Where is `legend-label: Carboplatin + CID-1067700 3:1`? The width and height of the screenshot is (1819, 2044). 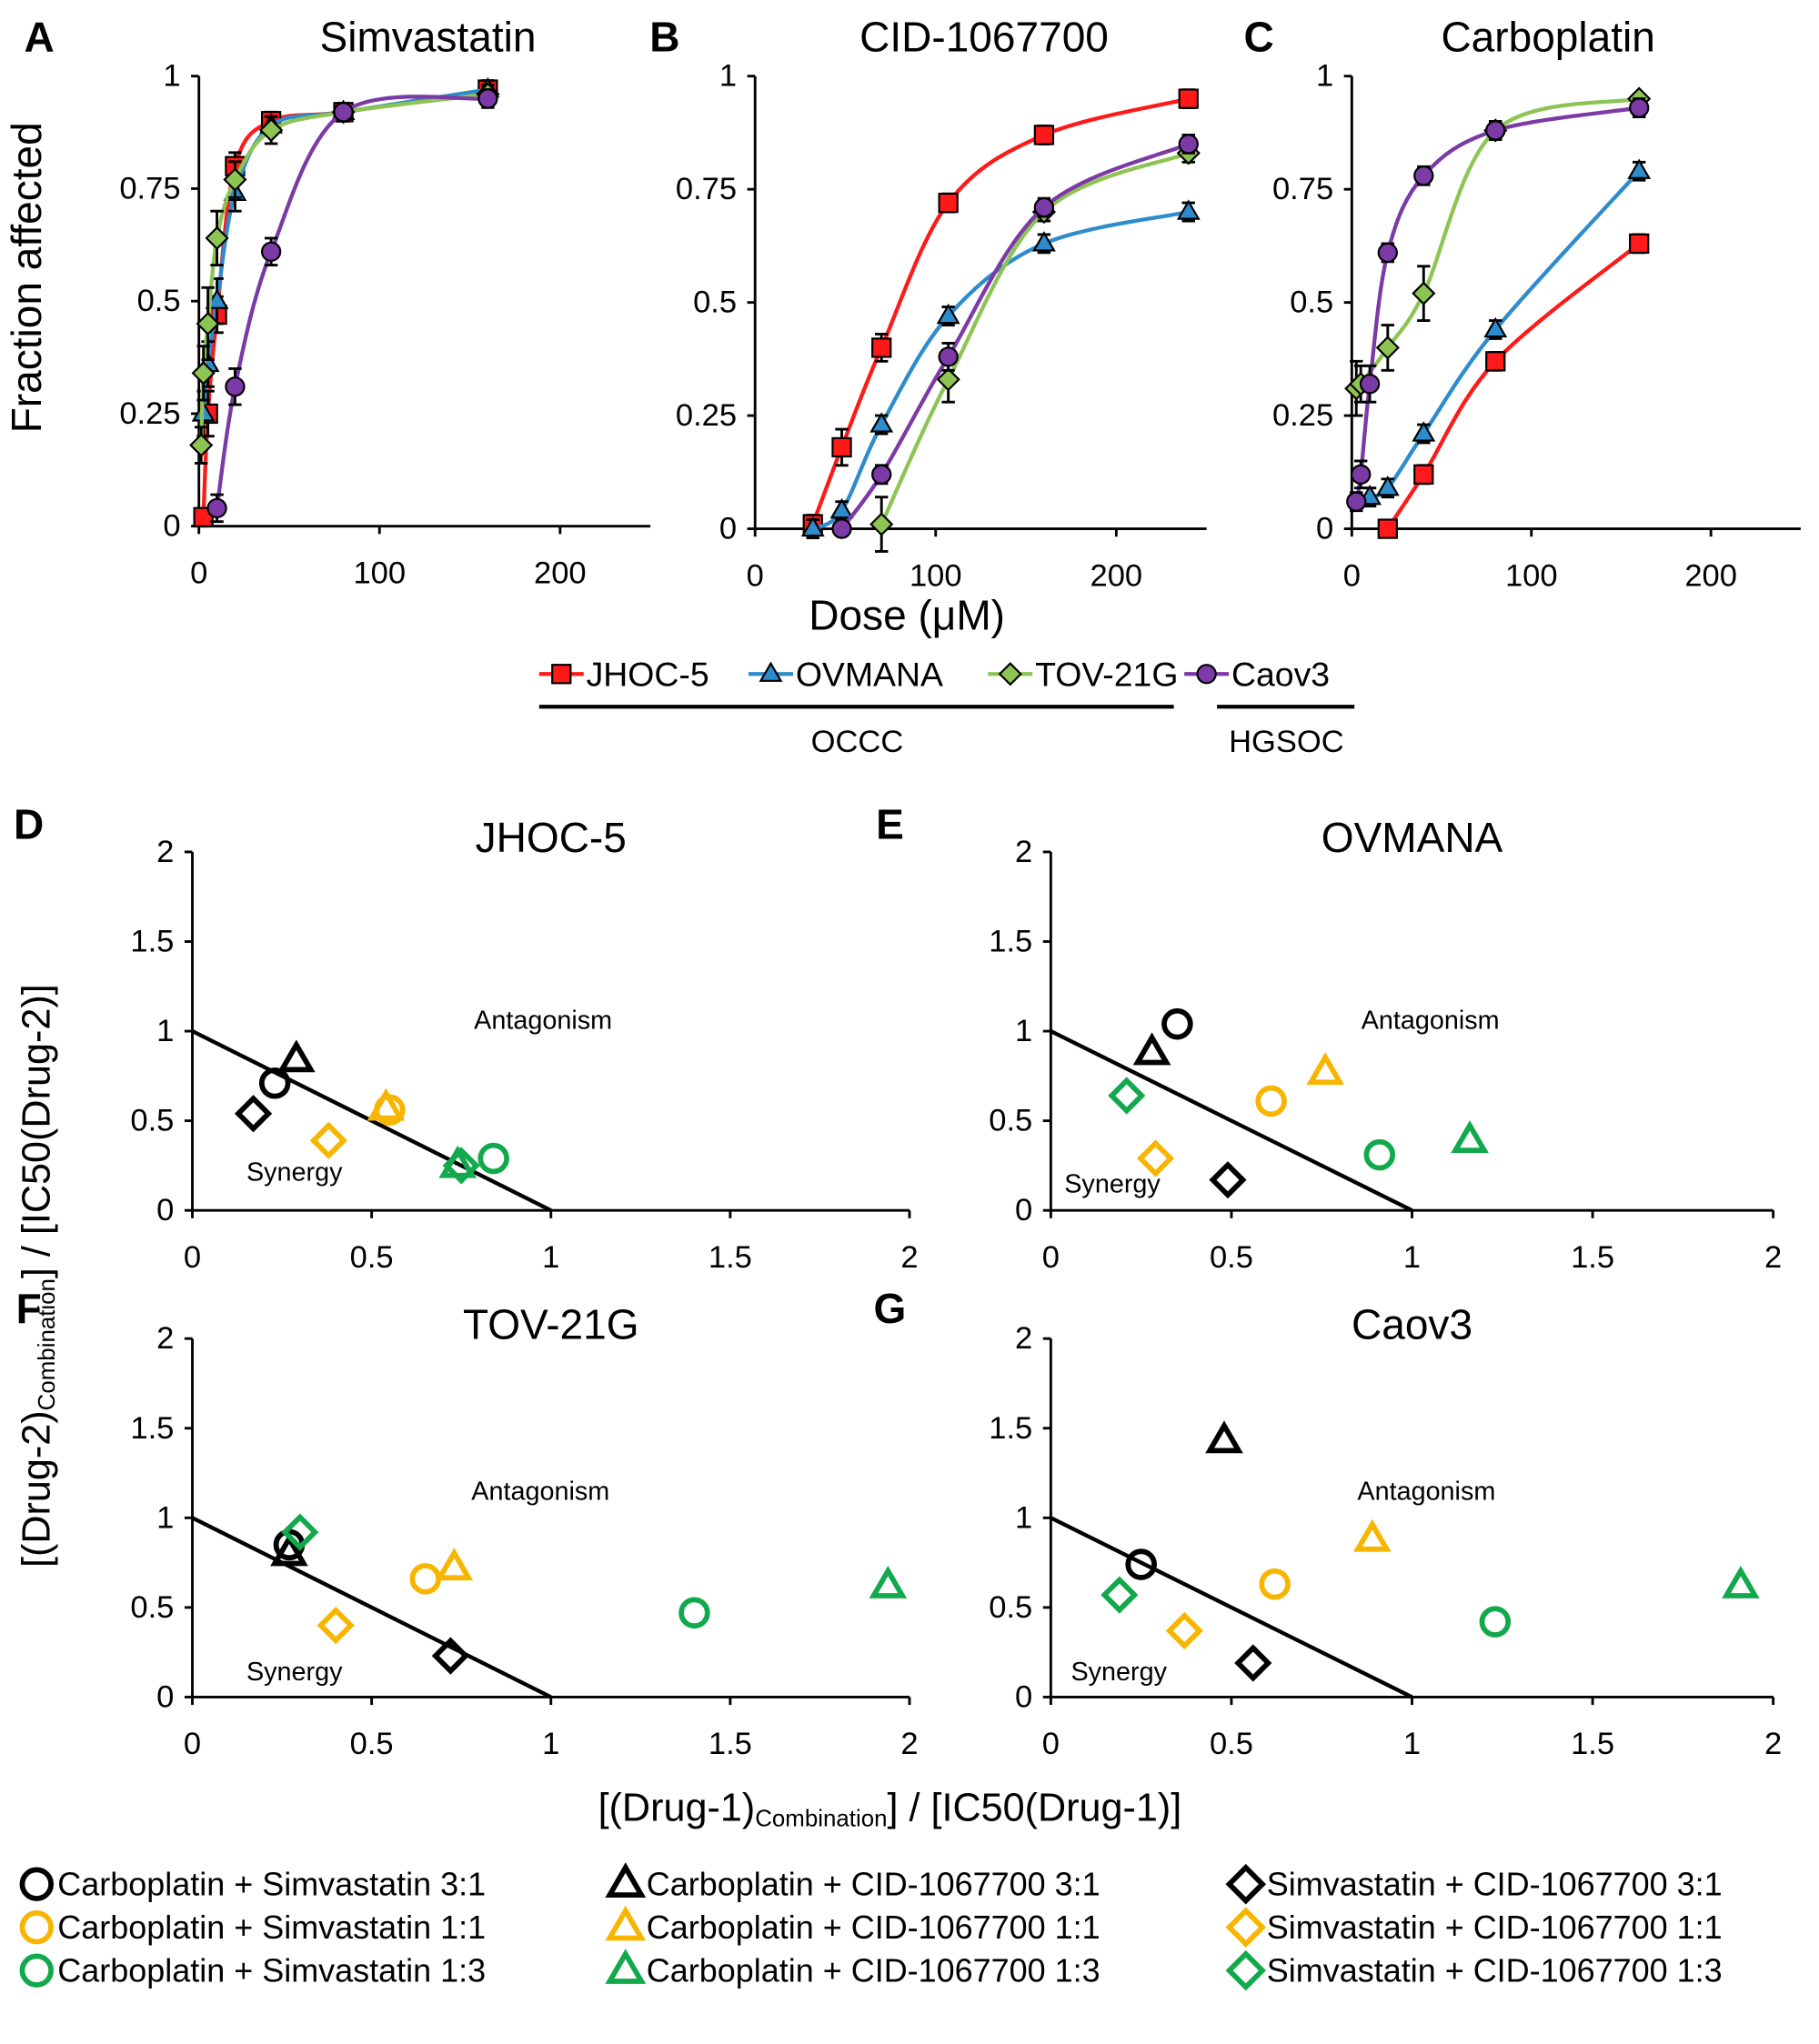
legend-label: Carboplatin + CID-1067700 3:1 is located at coordinates (873, 1885).